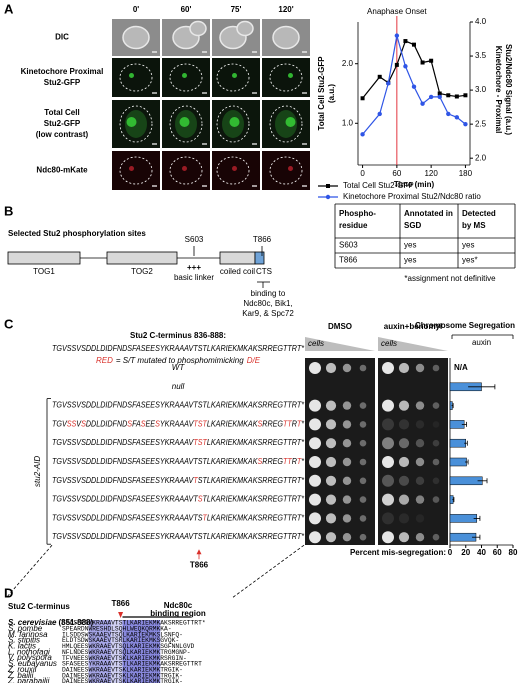 Image resolution: width=520 pixels, height=683 pixels. I want to click on x-tick-label: 40, so click(481, 552).